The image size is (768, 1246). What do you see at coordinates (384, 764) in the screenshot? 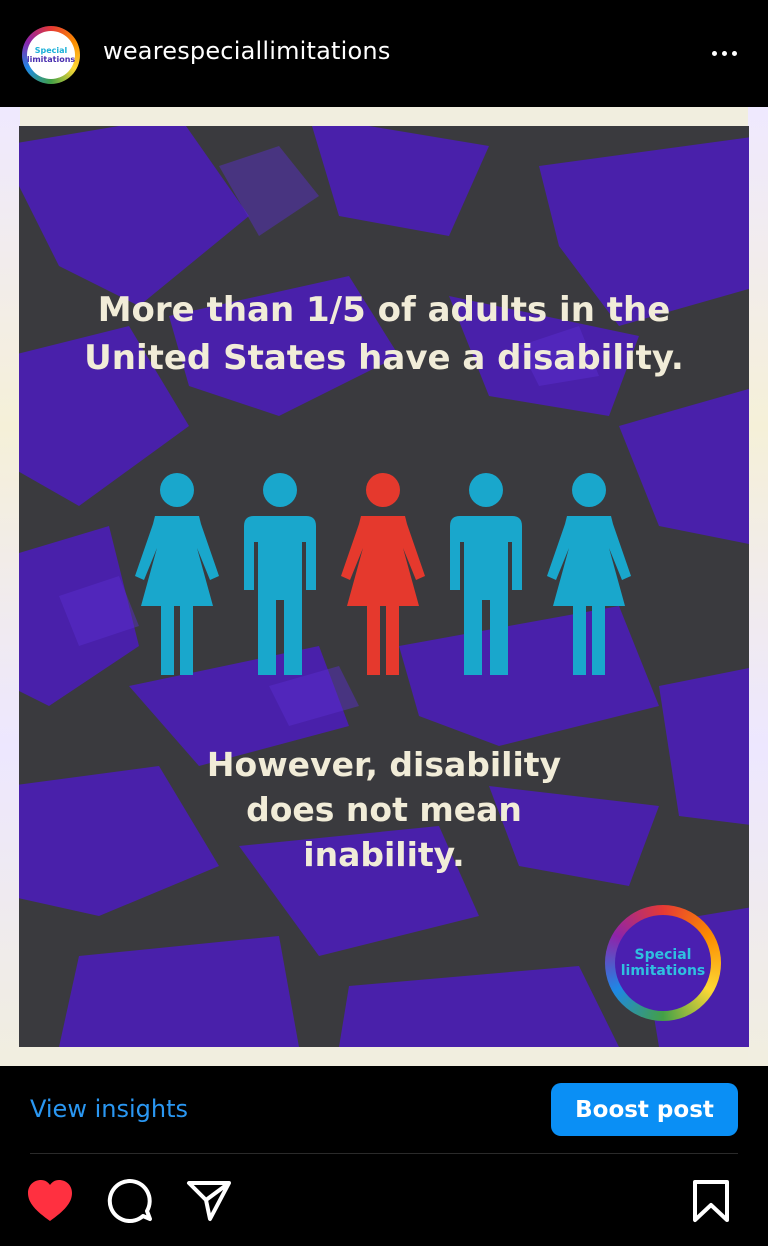
I see `subline-line1: However, disability` at bounding box center [384, 764].